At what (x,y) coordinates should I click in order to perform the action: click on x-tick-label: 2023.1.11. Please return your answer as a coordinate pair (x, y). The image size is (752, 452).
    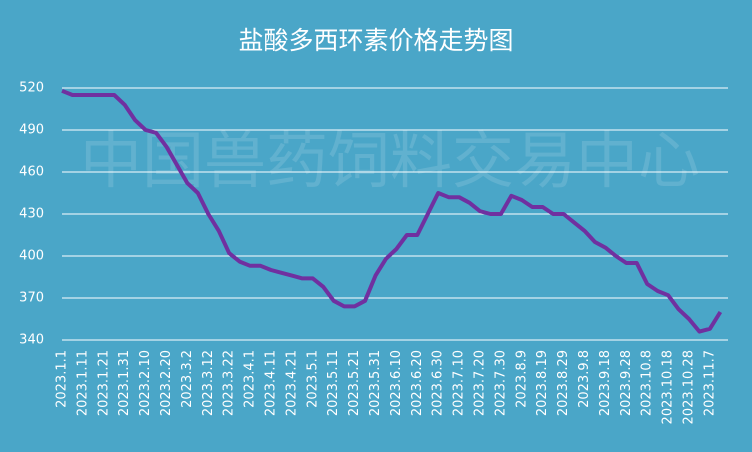
    Looking at the image, I should click on (82, 383).